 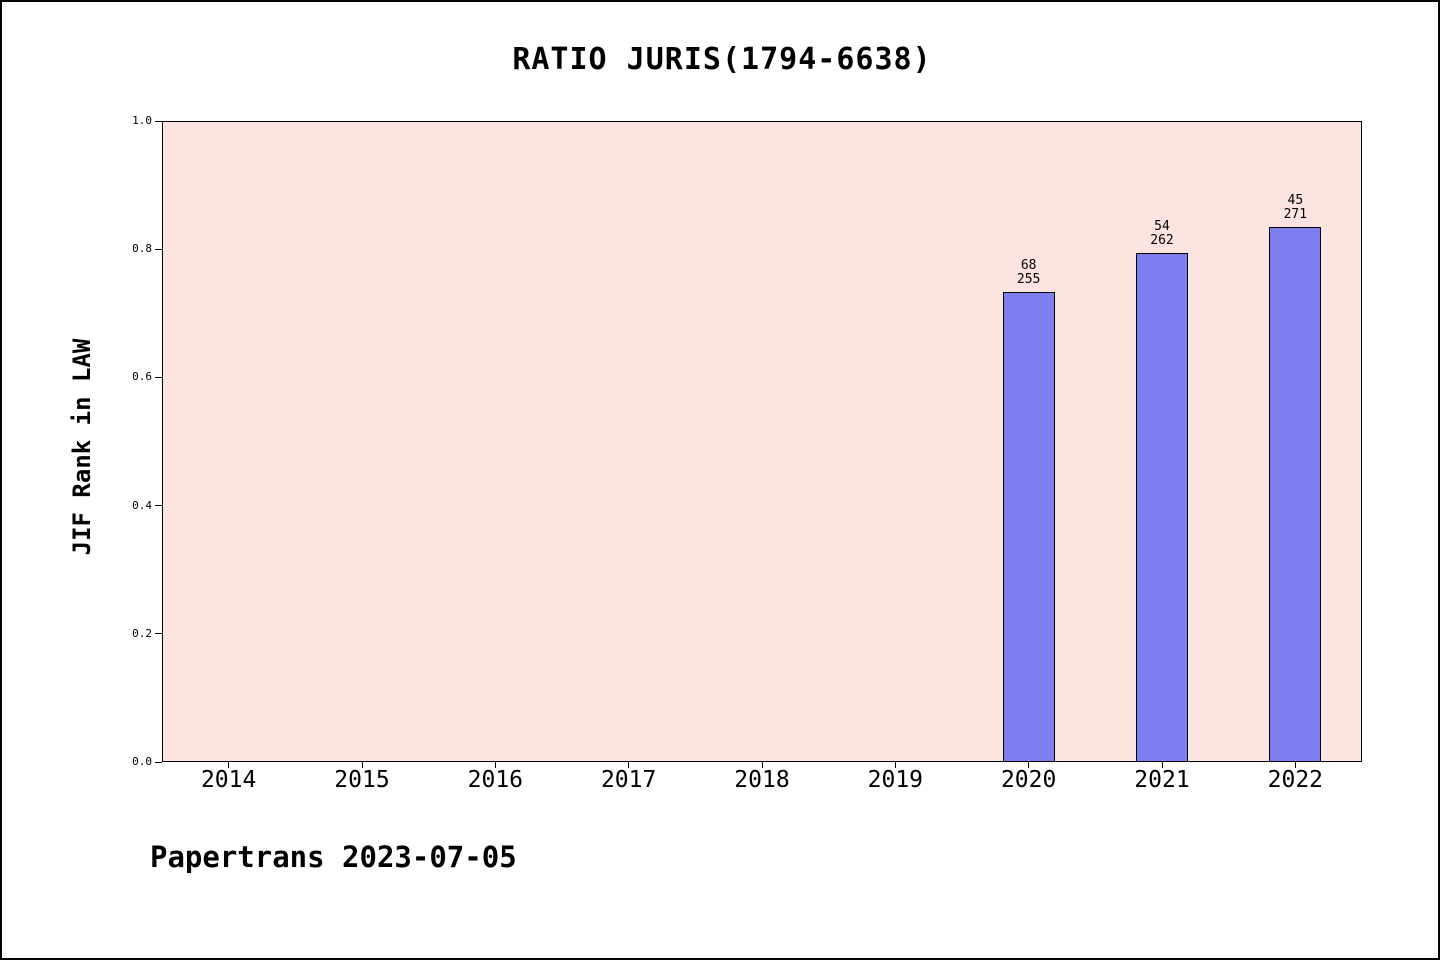 I want to click on y-tick-label: 0.8, so click(x=142, y=249).